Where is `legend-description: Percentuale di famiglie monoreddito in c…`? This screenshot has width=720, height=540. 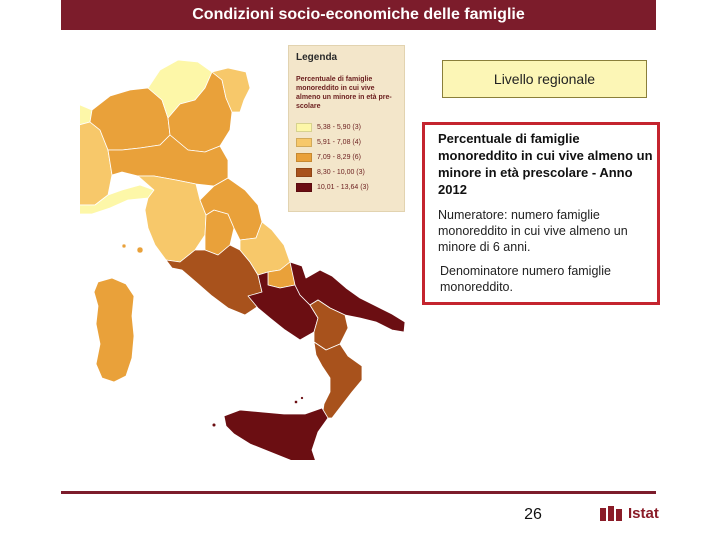
legend-description: Percentuale di famiglie monoreddito in c… is located at coordinates (344, 93).